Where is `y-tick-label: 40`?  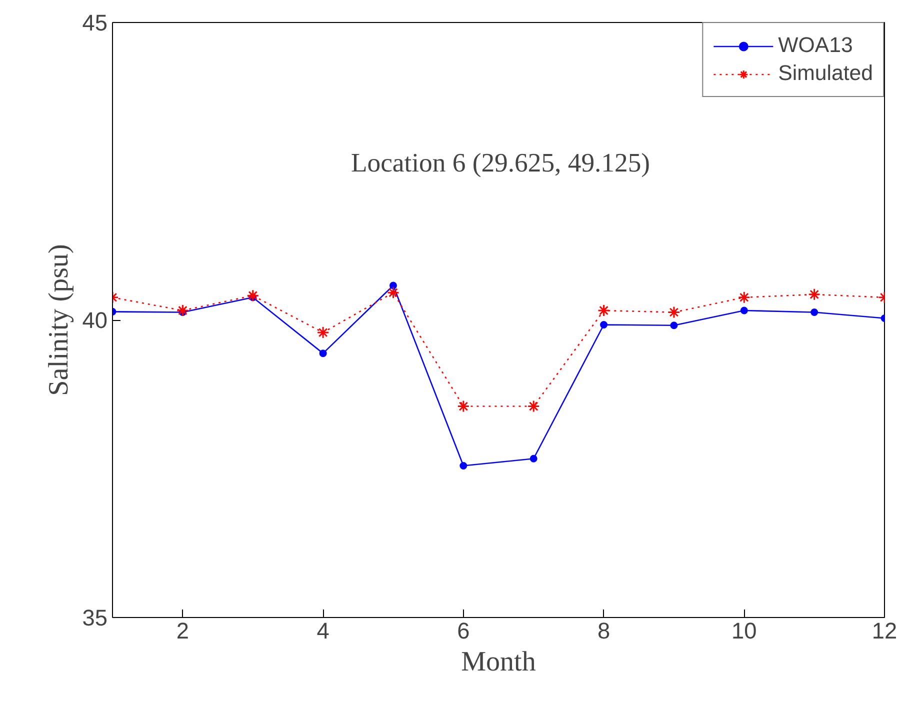 y-tick-label: 40 is located at coordinates (95, 320).